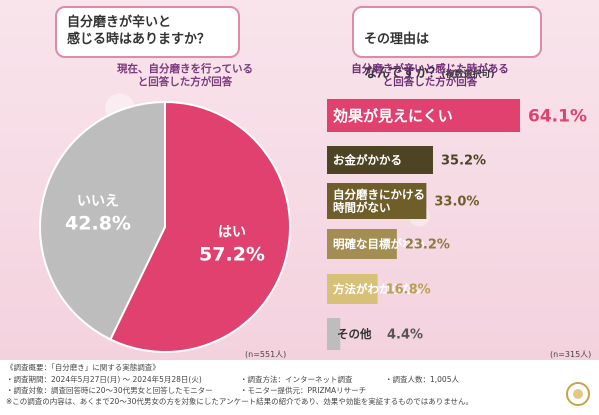  Describe the element at coordinates (232, 254) in the screenshot. I see `pie-slice-value: 57.2%` at that location.